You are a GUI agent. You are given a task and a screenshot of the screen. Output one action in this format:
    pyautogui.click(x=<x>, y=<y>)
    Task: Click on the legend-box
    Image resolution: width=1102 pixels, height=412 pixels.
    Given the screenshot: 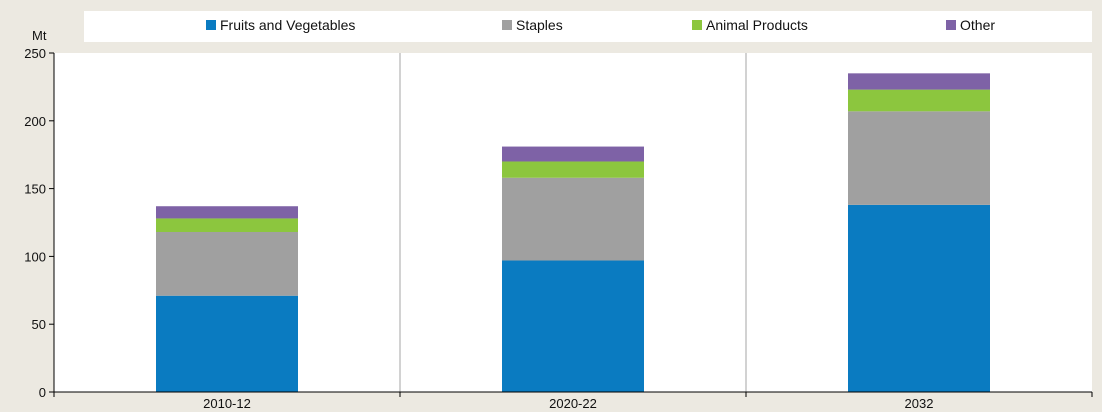 What is the action you would take?
    pyautogui.click(x=588, y=26)
    